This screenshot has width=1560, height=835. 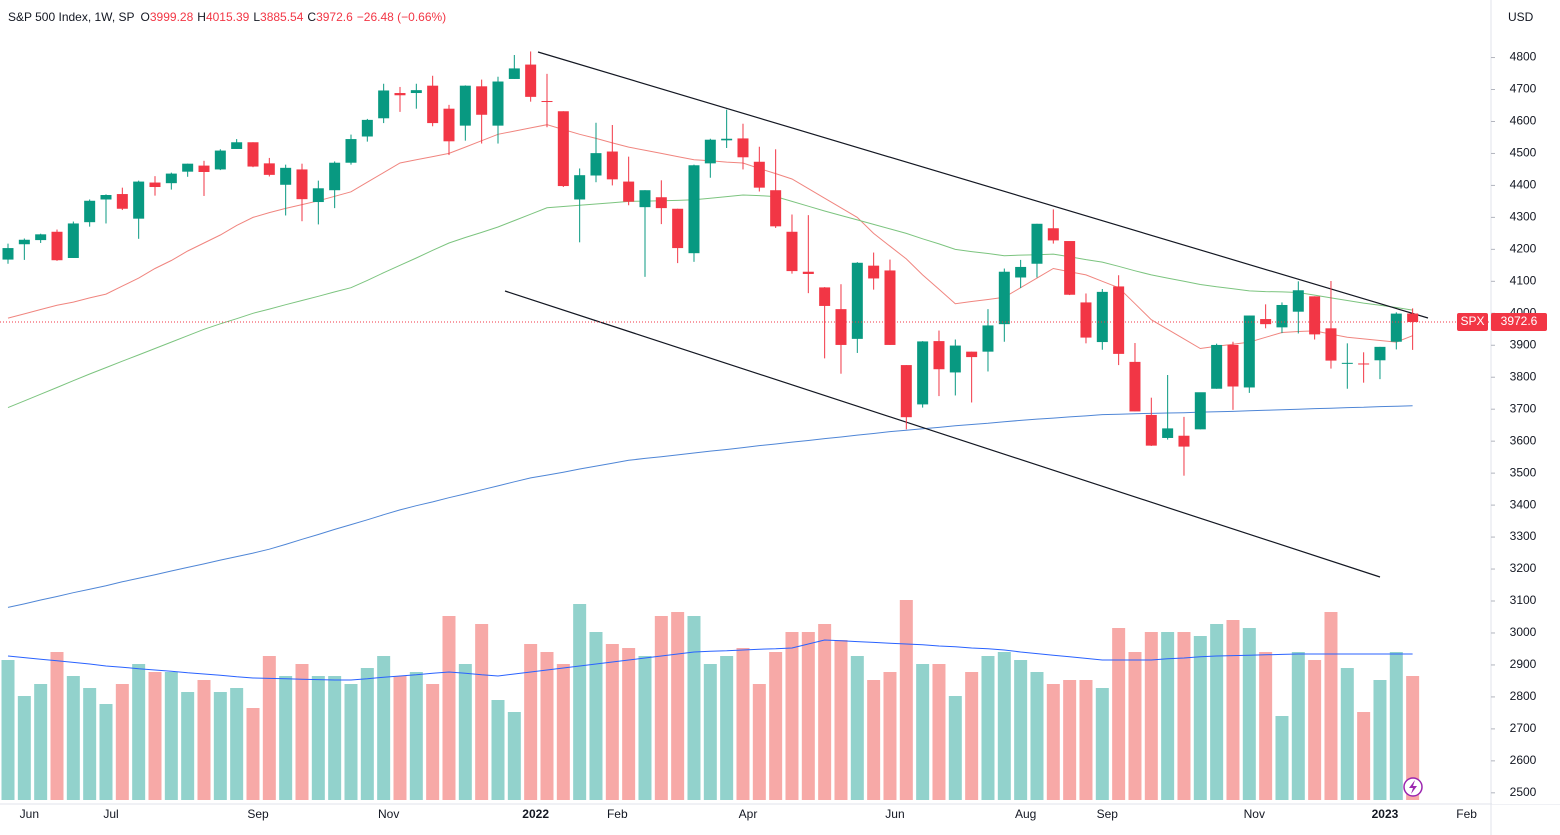 What do you see at coordinates (1523, 600) in the screenshot?
I see `y-tick-label: 3100` at bounding box center [1523, 600].